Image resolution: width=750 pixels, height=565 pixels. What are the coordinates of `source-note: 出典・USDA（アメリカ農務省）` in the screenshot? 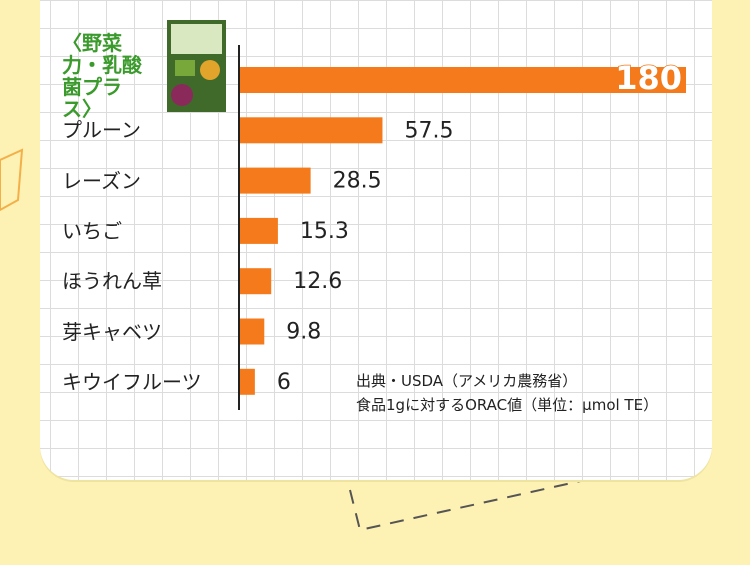 It's located at (467, 381).